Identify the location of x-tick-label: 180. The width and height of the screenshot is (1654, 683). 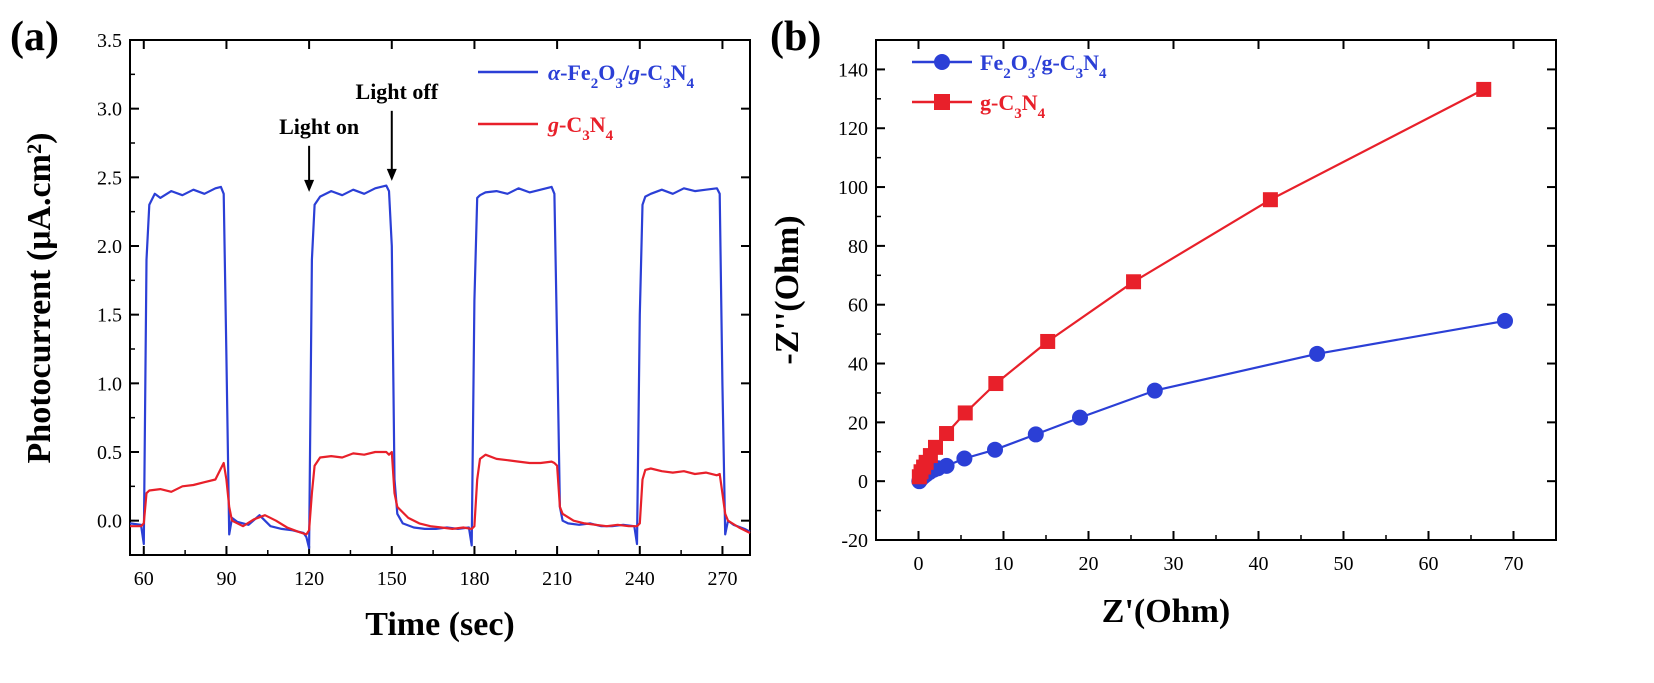
(474, 579).